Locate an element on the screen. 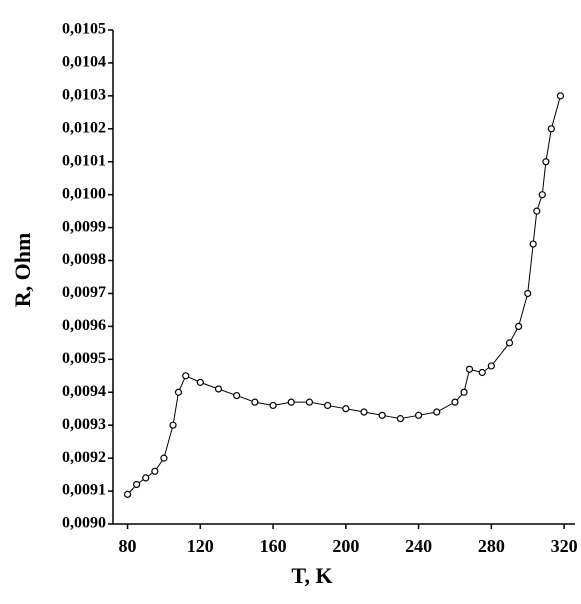 Image resolution: width=581 pixels, height=604 pixels. y-tick-label: 0,0095 is located at coordinates (84, 358).